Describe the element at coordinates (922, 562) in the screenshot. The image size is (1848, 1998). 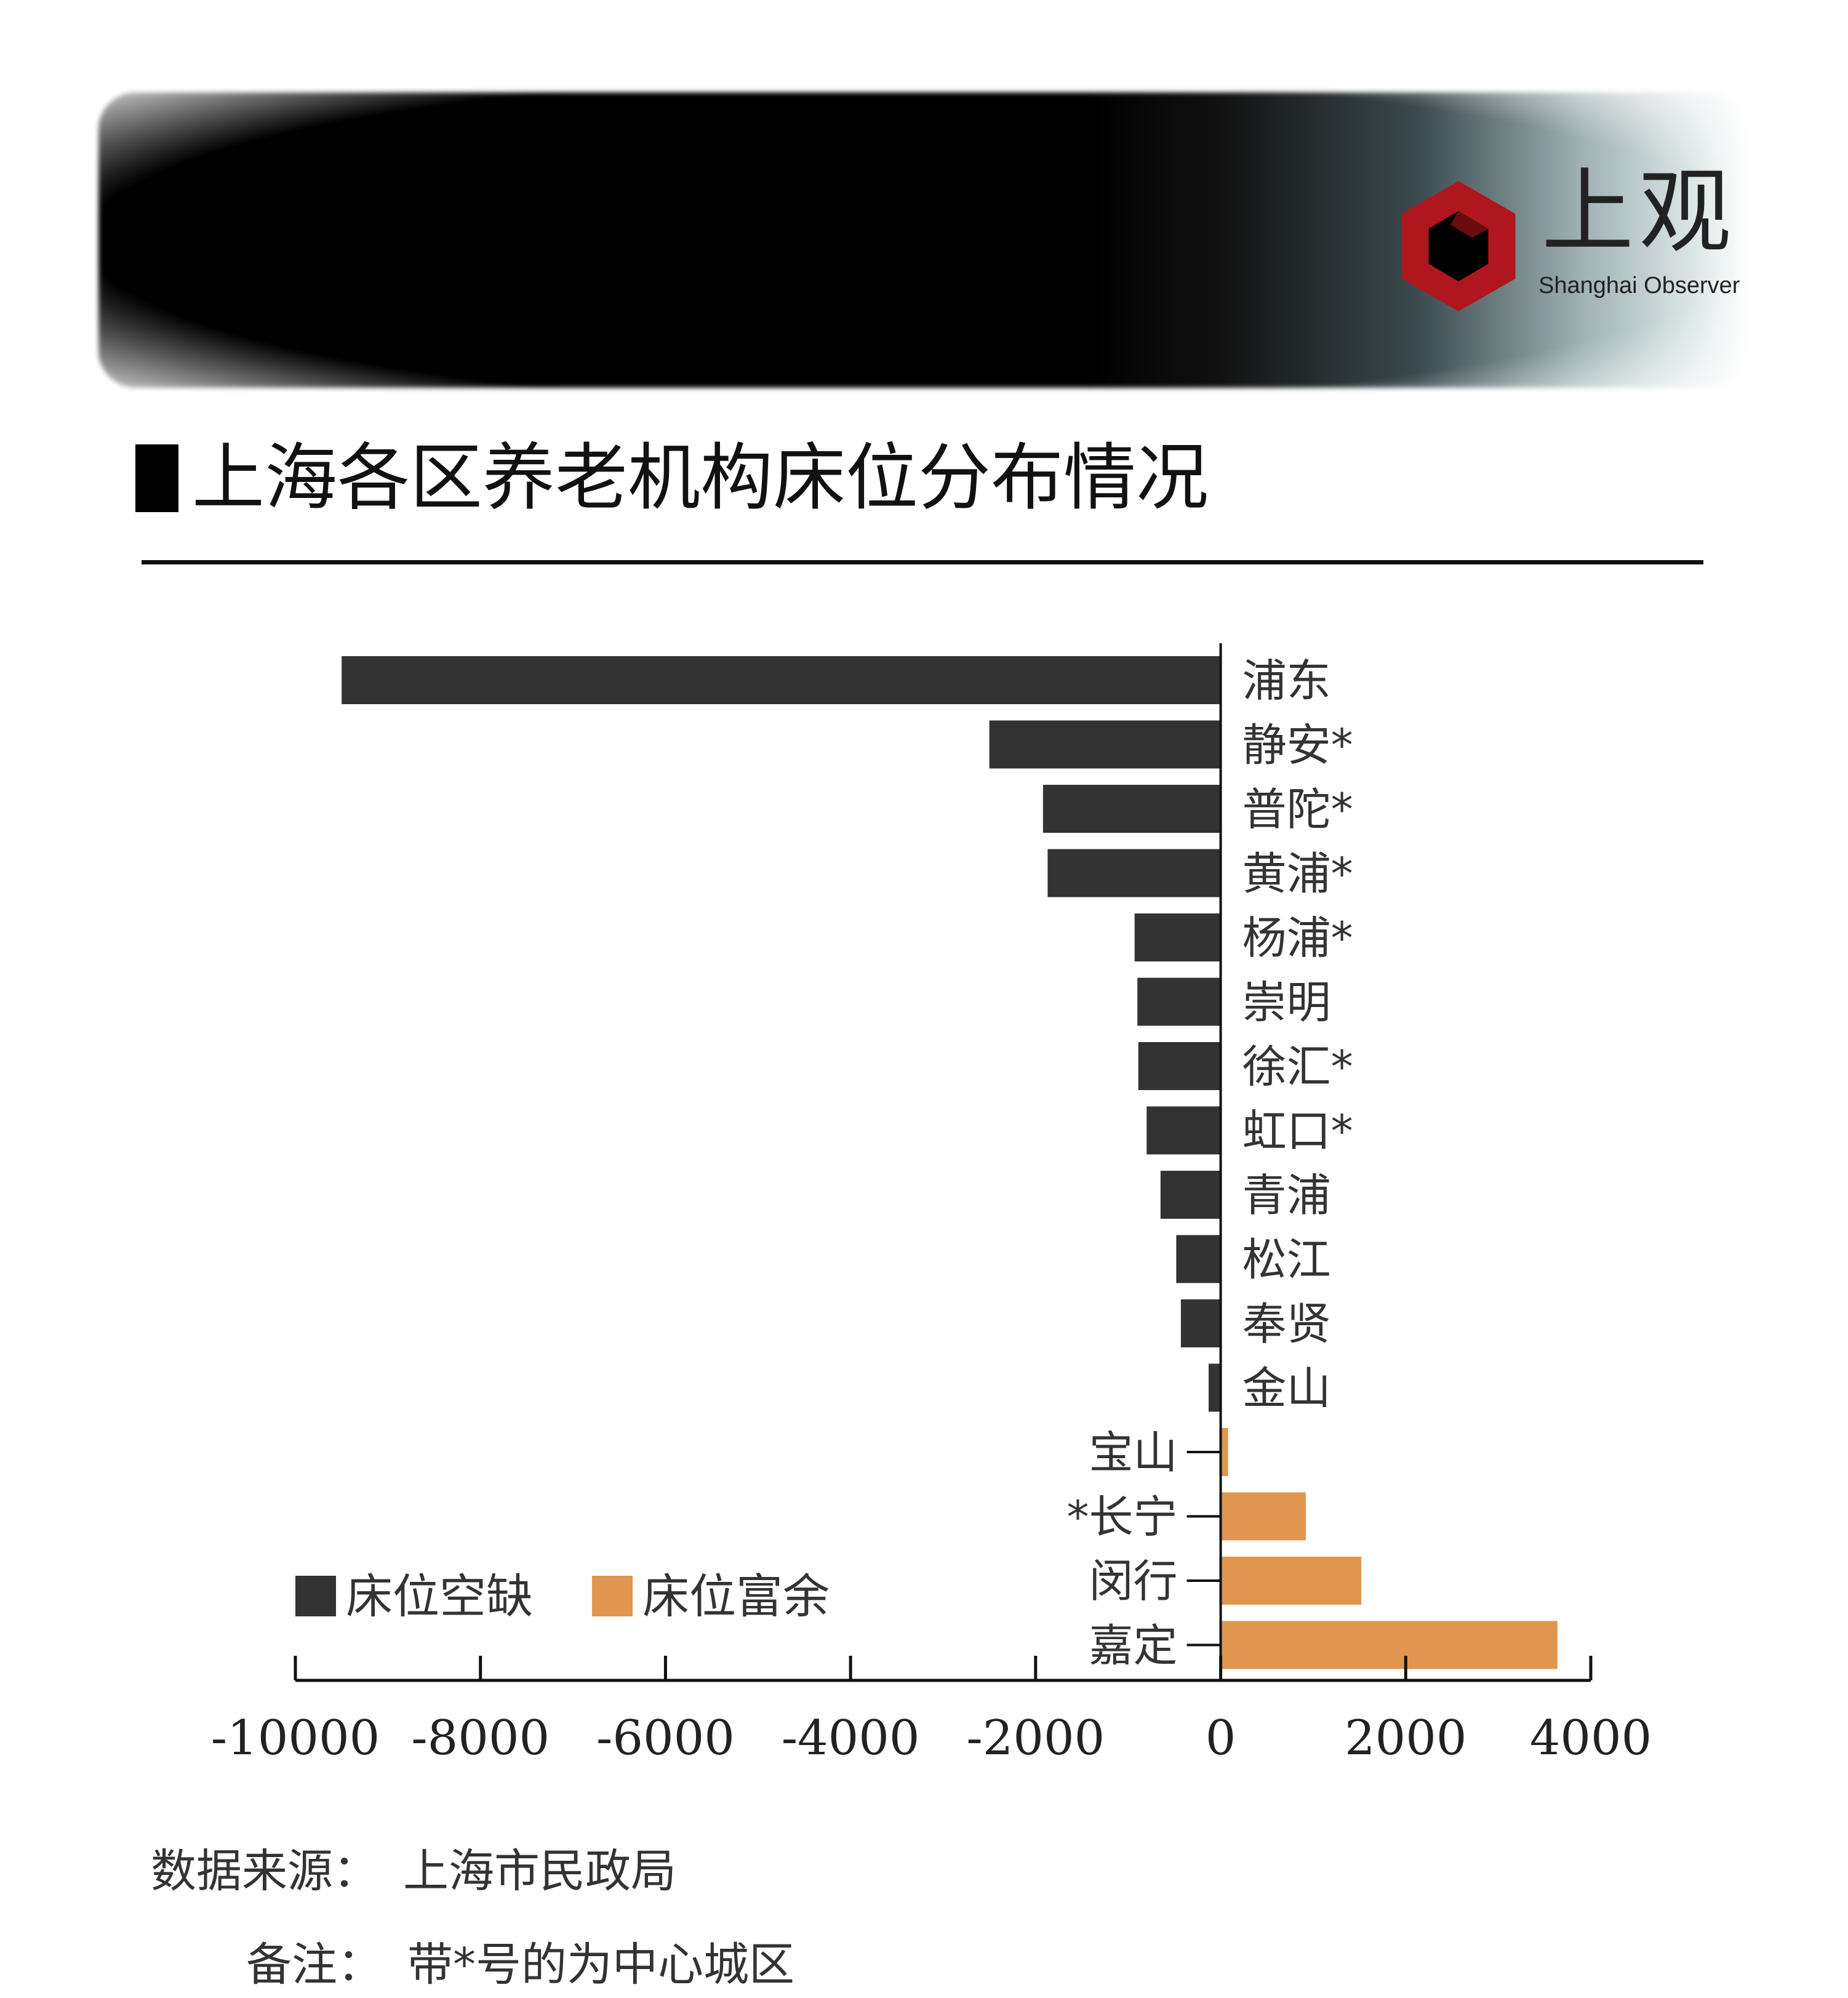
I see `title-divider` at that location.